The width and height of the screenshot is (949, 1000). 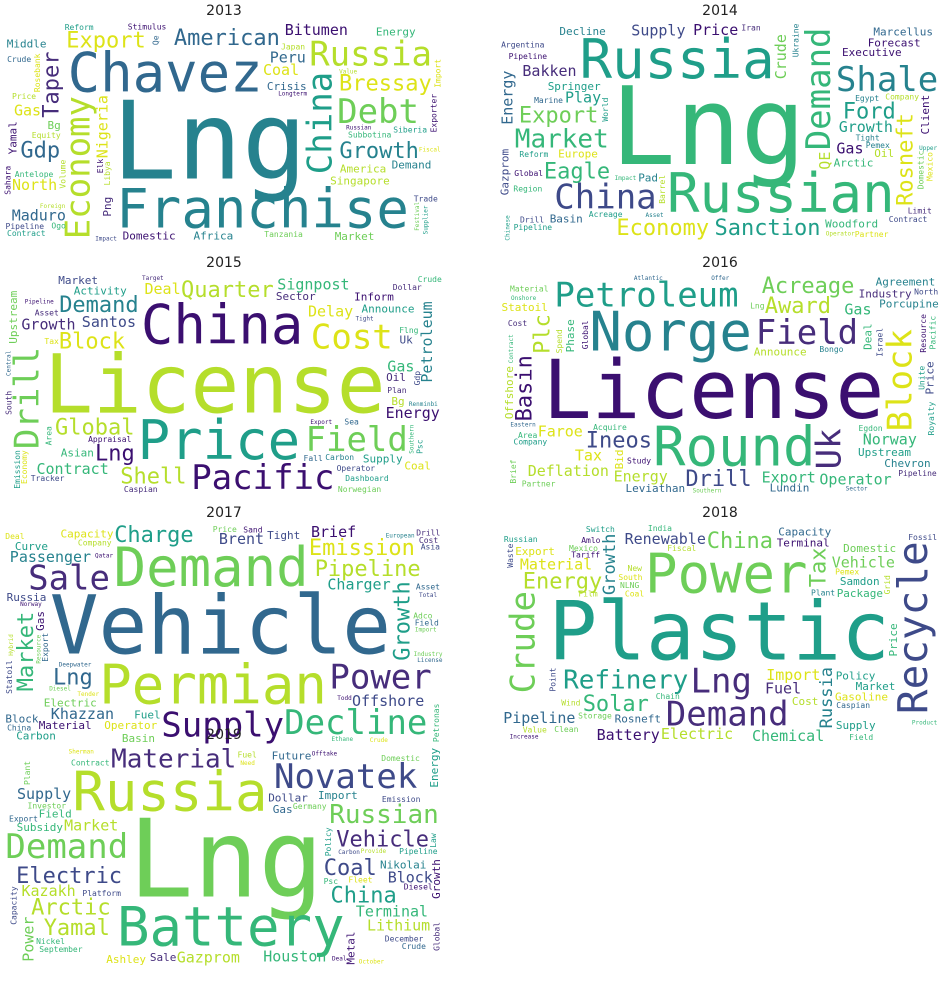 I want to click on cloud-word: December, so click(x=404, y=938).